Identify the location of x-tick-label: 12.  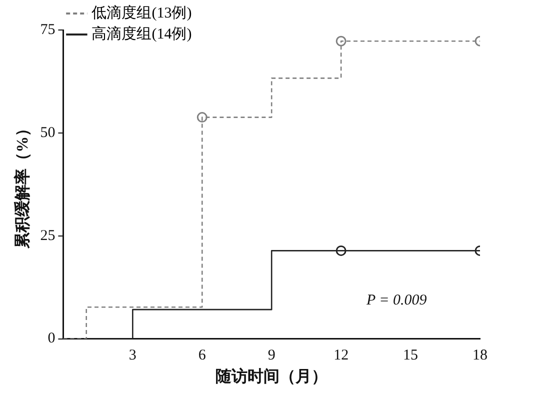
(341, 356).